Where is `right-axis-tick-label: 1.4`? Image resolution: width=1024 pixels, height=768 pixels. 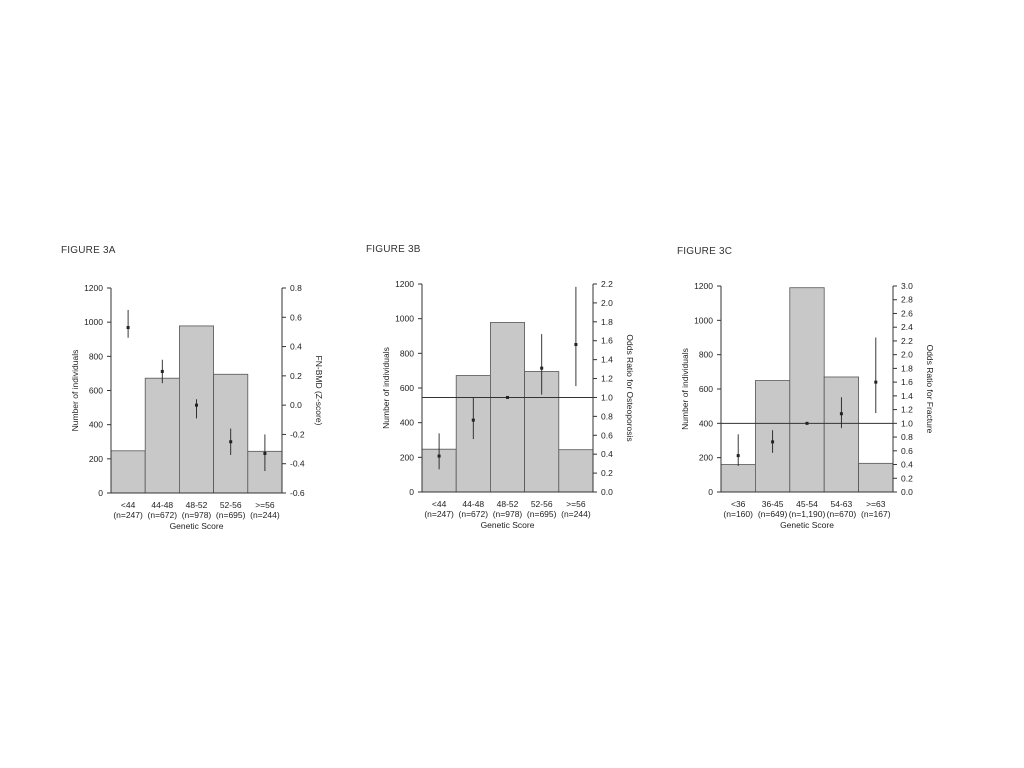
right-axis-tick-label: 1.4 is located at coordinates (607, 360).